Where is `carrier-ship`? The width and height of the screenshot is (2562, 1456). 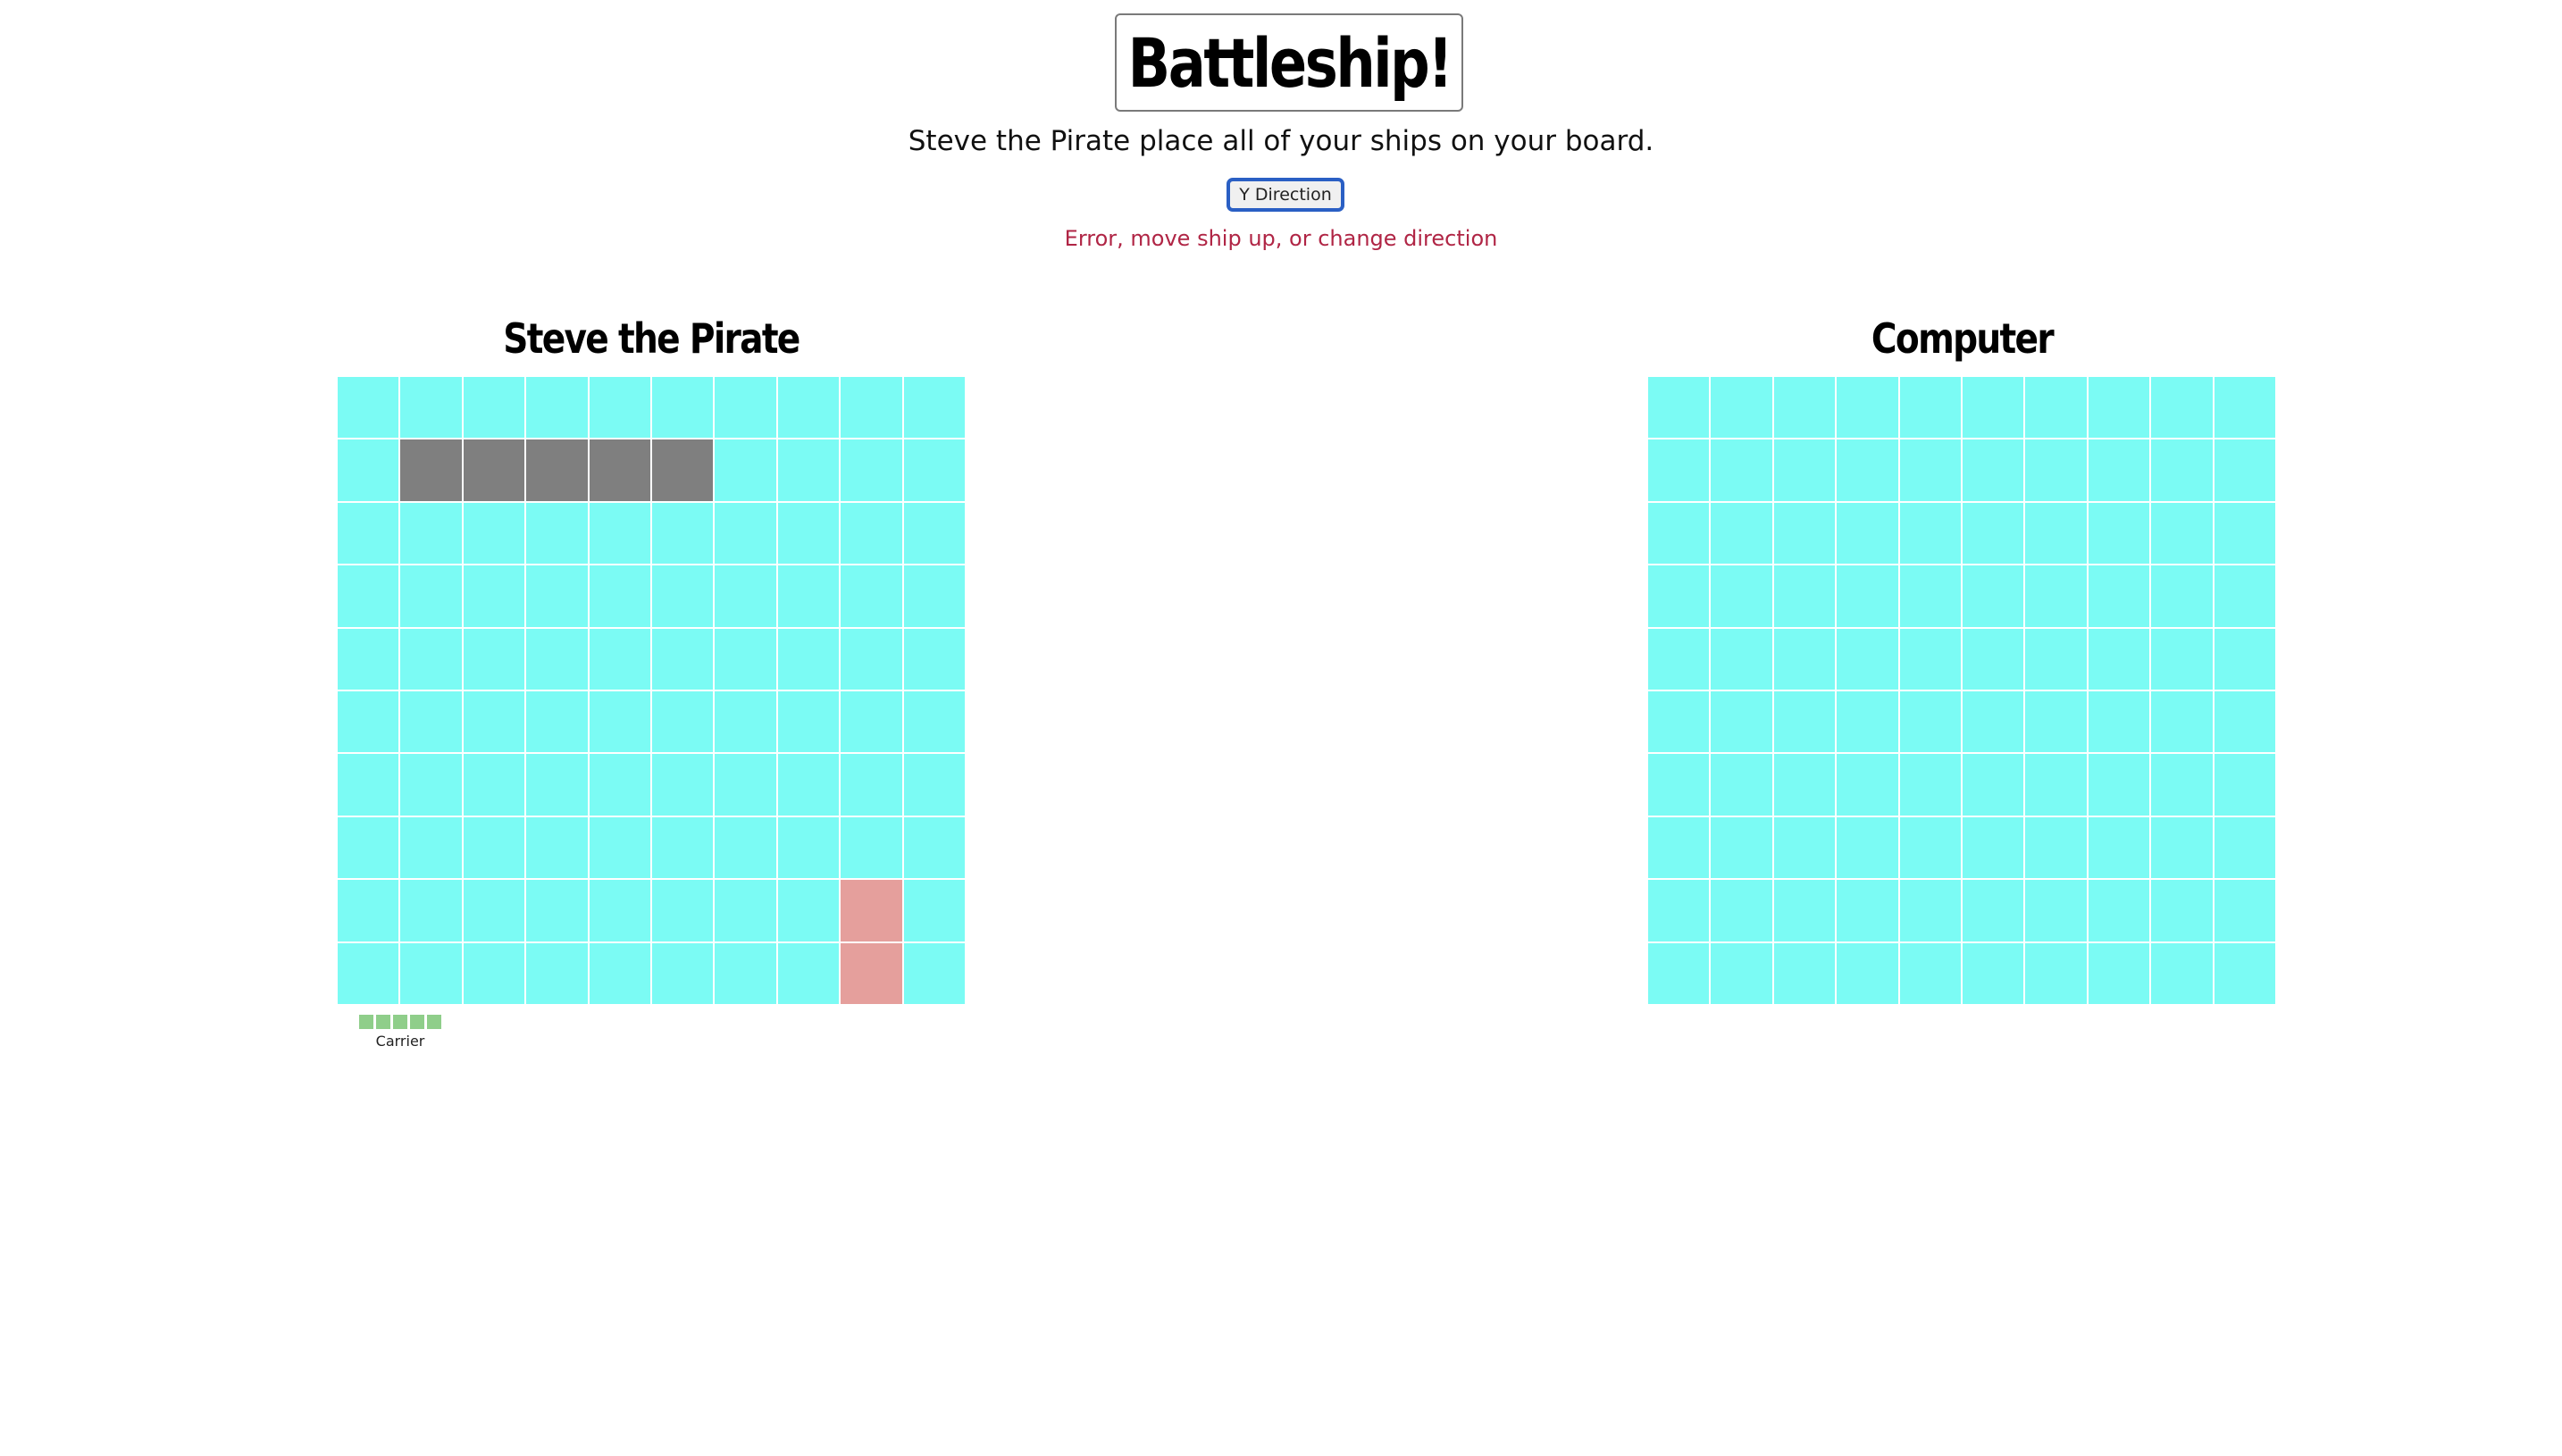 carrier-ship is located at coordinates (400, 1022).